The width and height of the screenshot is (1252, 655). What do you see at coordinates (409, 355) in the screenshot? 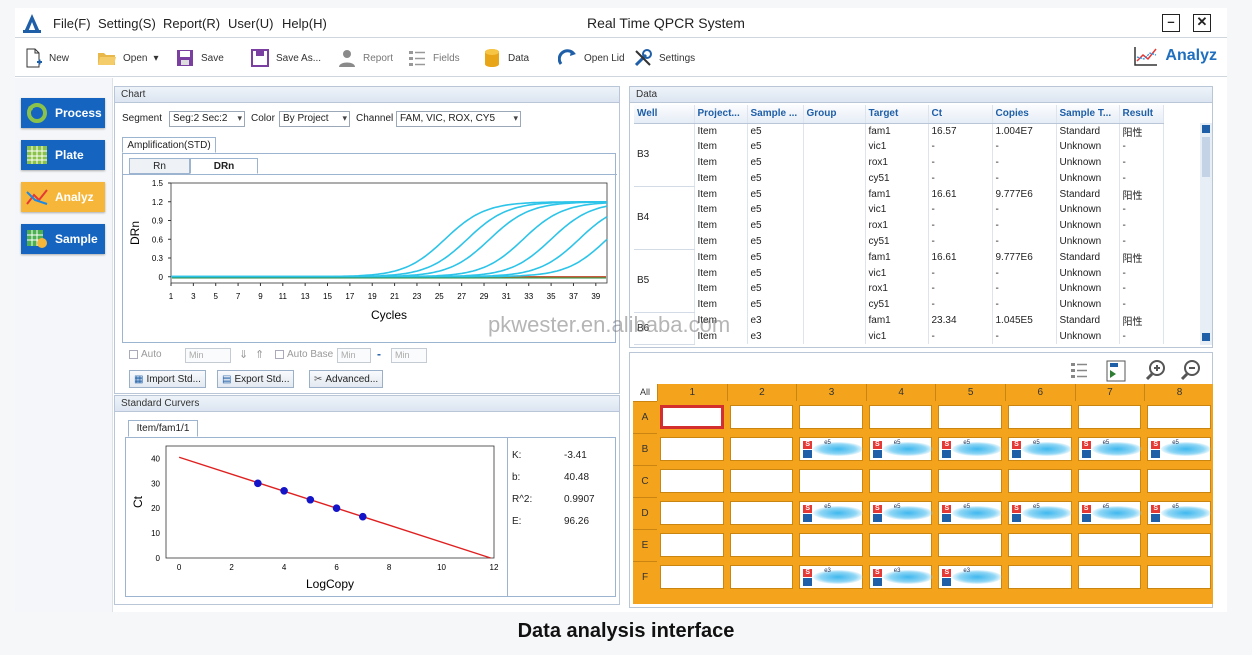
I see `base-end-input: Min` at bounding box center [409, 355].